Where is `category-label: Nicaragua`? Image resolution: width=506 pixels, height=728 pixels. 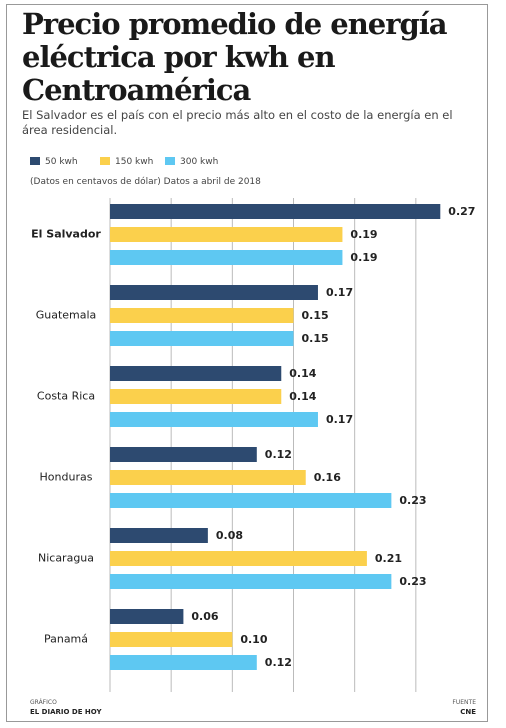
category-label: Nicaragua is located at coordinates (66, 558).